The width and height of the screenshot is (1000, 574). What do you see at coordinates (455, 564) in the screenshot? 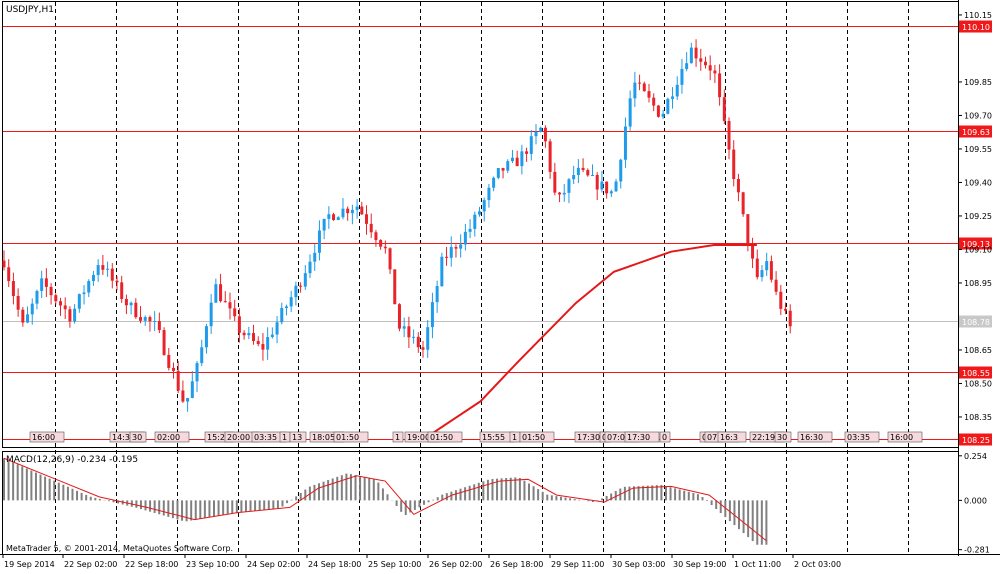
I see `time-tick-label: 26 Sep 02:00` at bounding box center [455, 564].